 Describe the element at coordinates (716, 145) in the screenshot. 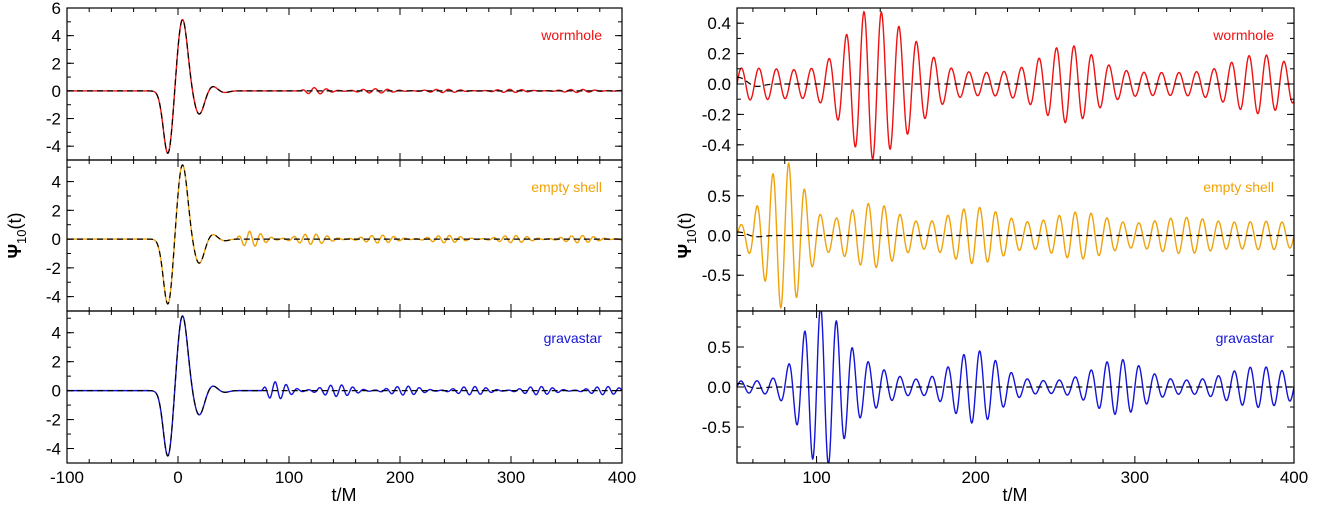

I see `y-tick-label: -0.4` at that location.